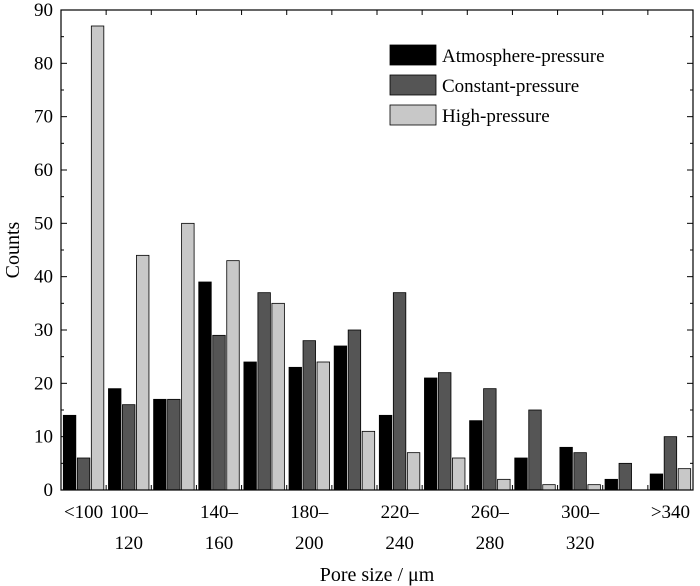  What do you see at coordinates (510, 86) in the screenshot?
I see `legend-label-1: Constant-pressure` at bounding box center [510, 86].